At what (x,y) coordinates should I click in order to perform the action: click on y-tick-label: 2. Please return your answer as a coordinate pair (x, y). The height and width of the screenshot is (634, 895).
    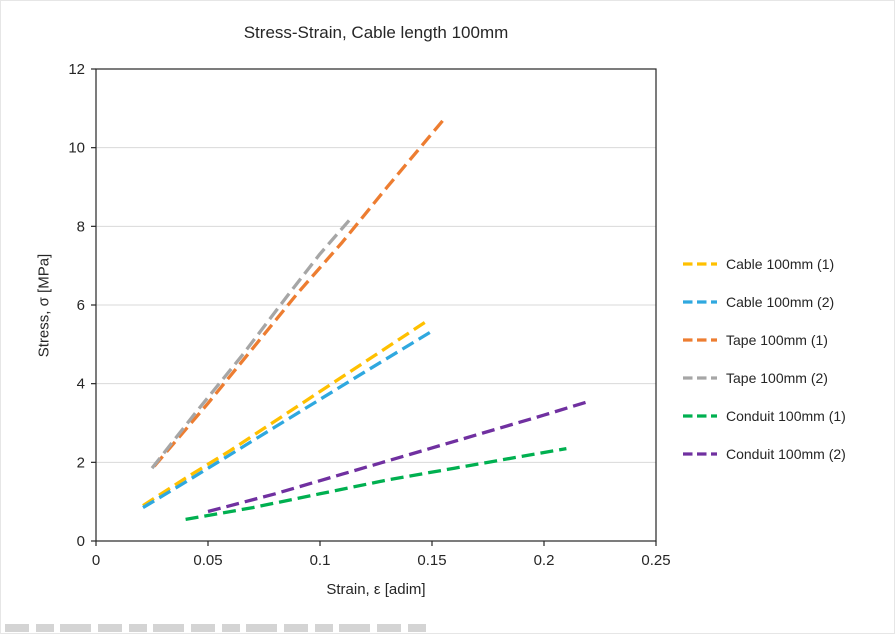
    Looking at the image, I should click on (81, 462).